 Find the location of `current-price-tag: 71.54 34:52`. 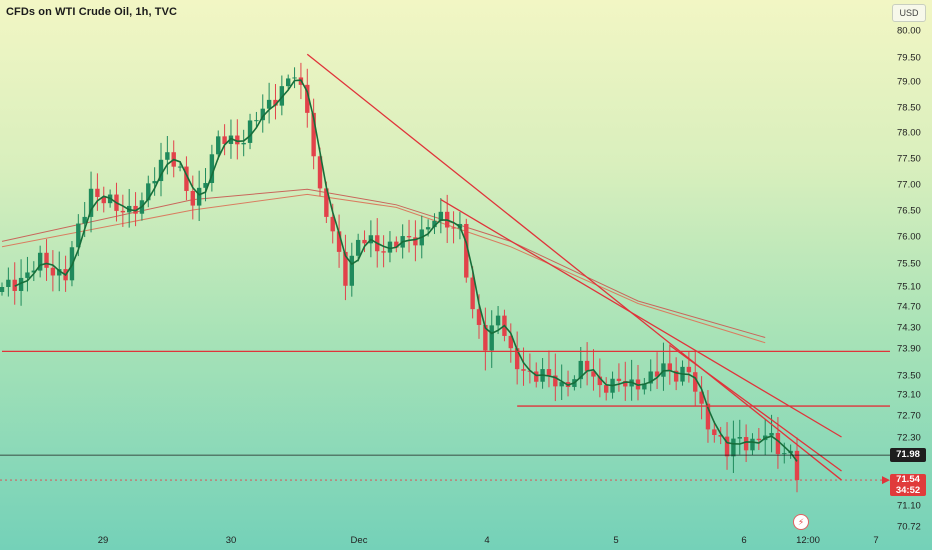

current-price-tag: 71.54 34:52 is located at coordinates (908, 485).